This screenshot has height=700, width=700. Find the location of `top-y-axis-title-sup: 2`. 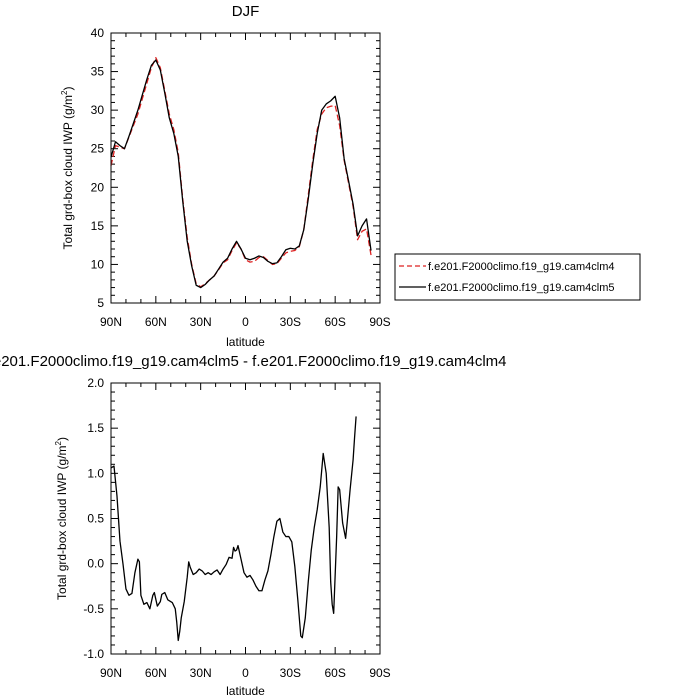

top-y-axis-title-sup: 2 is located at coordinates (64, 92).